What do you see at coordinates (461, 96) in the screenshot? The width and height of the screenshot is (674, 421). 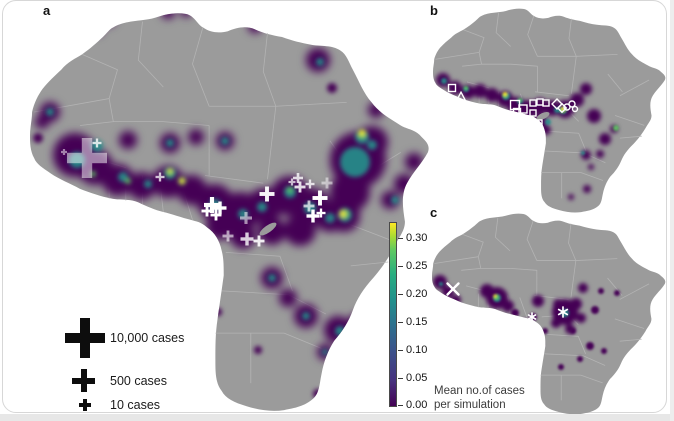 I see `outbreak-site-marker-triangle` at bounding box center [461, 96].